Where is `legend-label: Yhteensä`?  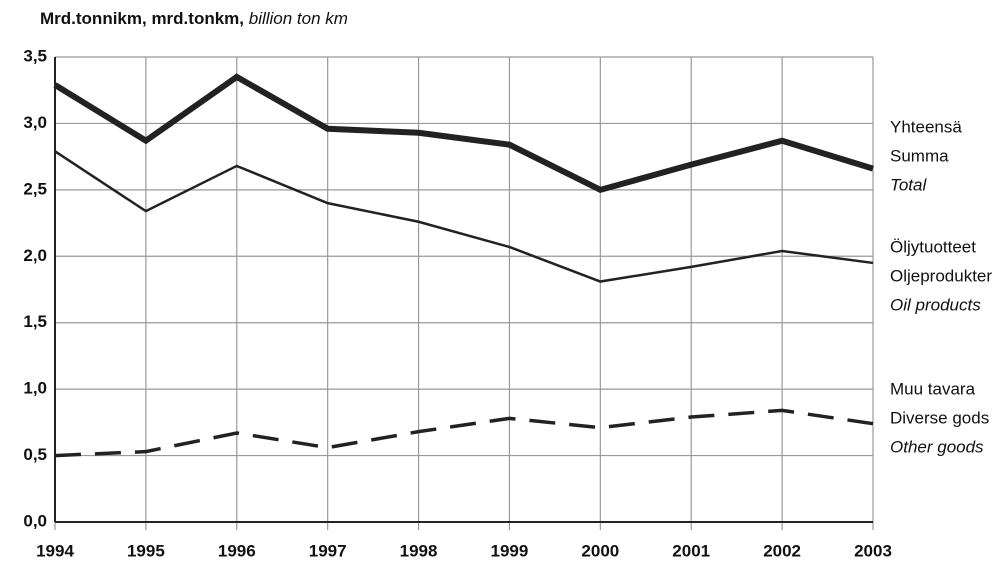
legend-label: Yhteensä is located at coordinates (926, 126).